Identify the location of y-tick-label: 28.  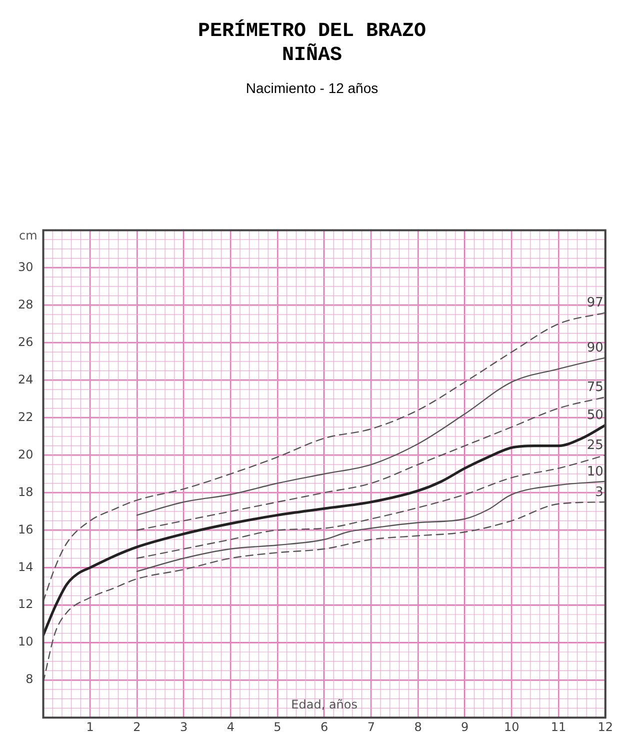
(26, 304).